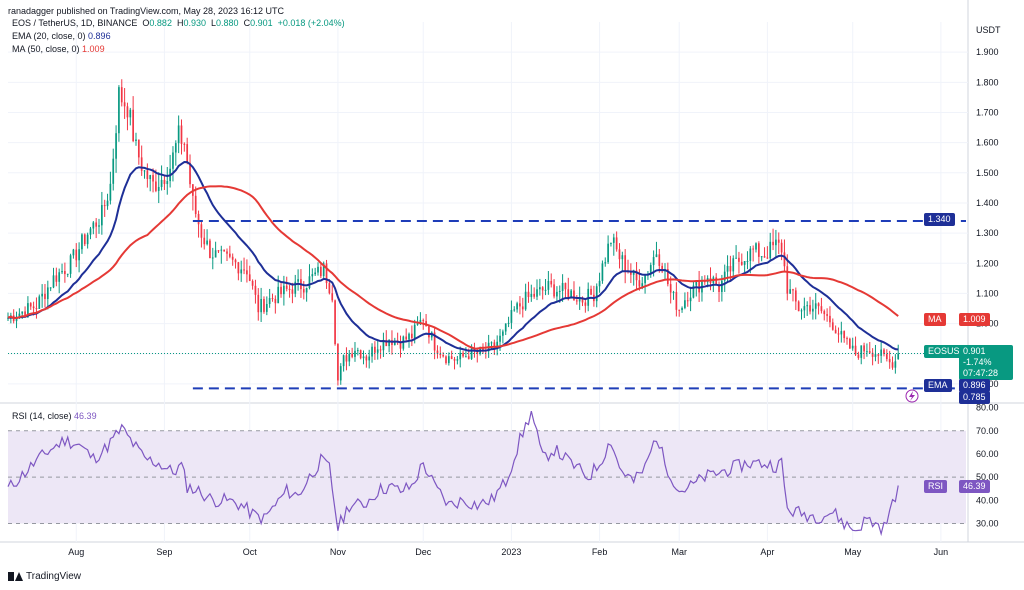 Image resolution: width=1024 pixels, height=590 pixels. Describe the element at coordinates (987, 173) in the screenshot. I see `price-tick-label: 1.500` at that location.